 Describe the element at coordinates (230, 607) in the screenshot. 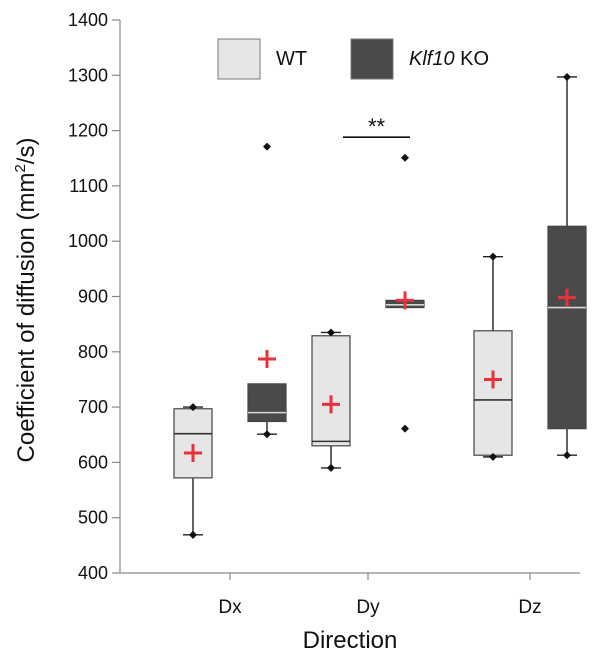

I see `x-tick-label: Dx` at that location.